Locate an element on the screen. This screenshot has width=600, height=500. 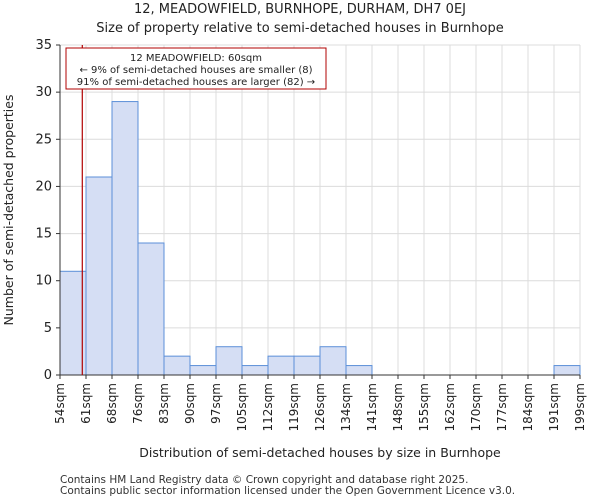
x-tick-label: 112sqm is located at coordinates (268, 407).